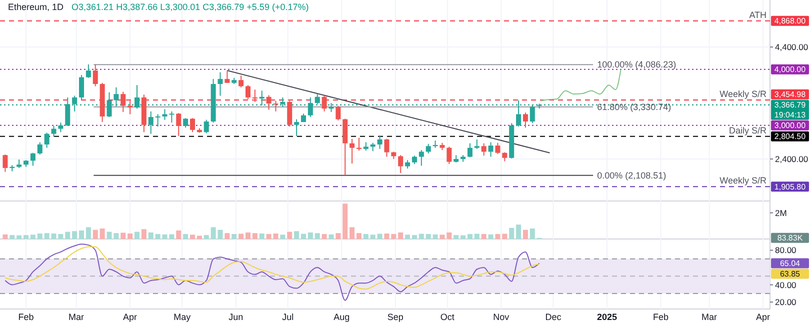 Image resolution: width=810 pixels, height=331 pixels. Describe the element at coordinates (36, 7) in the screenshot. I see `chart-title: Ethereum, 1D` at that location.